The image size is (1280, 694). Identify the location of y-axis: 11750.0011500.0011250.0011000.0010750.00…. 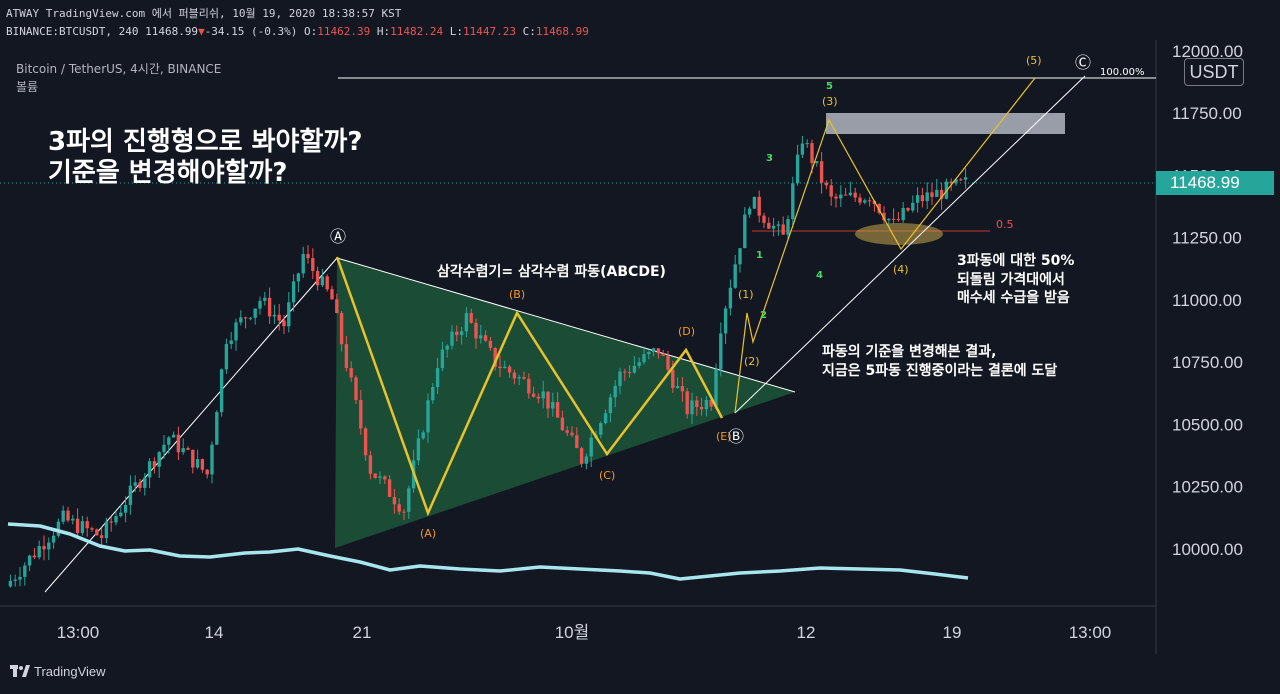
(1207, 331).